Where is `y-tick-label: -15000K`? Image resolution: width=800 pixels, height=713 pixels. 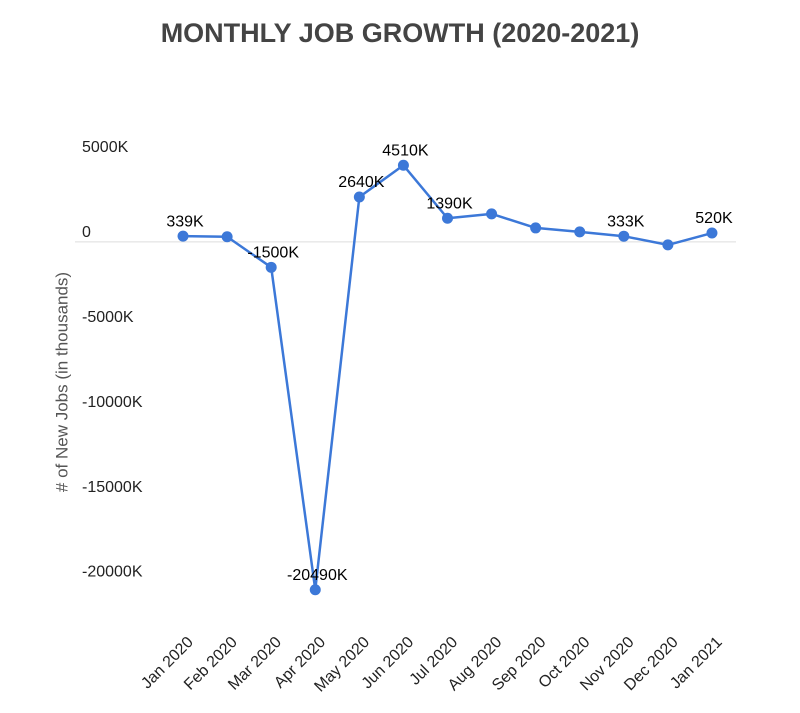
y-tick-label: -15000K is located at coordinates (112, 487).